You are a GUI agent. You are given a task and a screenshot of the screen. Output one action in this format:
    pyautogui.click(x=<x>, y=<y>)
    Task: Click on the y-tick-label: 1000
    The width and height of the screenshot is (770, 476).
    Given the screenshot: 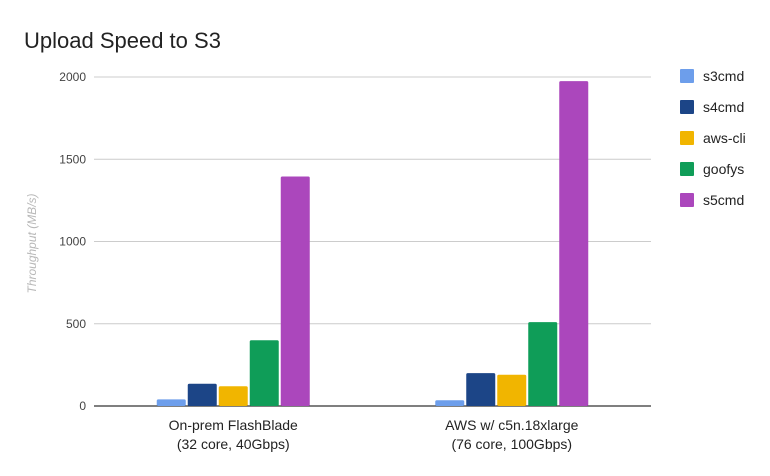 What is the action you would take?
    pyautogui.click(x=72, y=242)
    